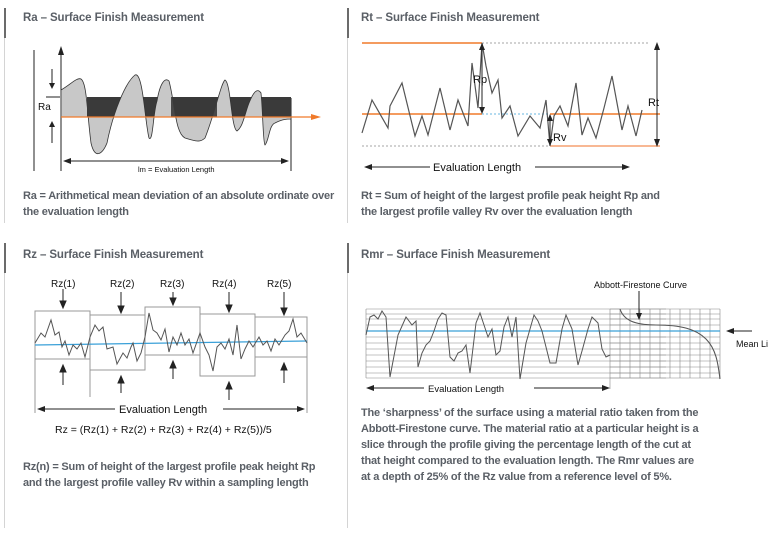 The image size is (768, 537). I want to click on rt-diagram: Rp Rv Rt Evaluation Length, so click(510, 108).